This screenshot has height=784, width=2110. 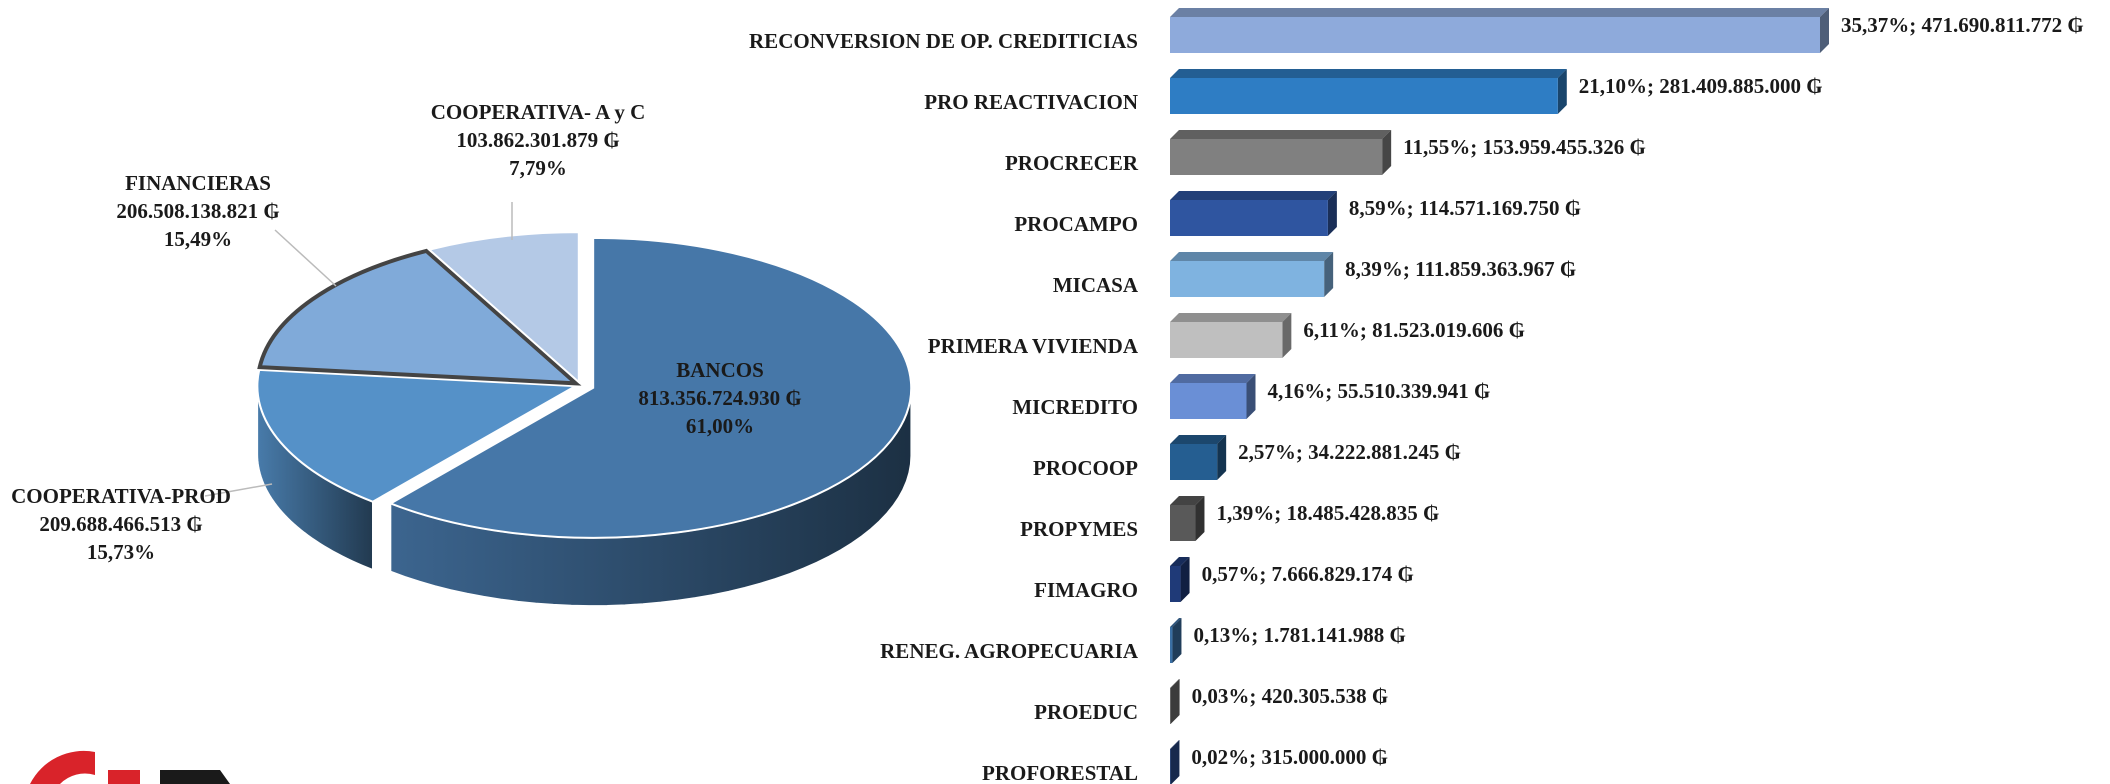 What do you see at coordinates (537, 140) in the screenshot?
I see `slice-amount: 103.862.301.879 ₲` at bounding box center [537, 140].